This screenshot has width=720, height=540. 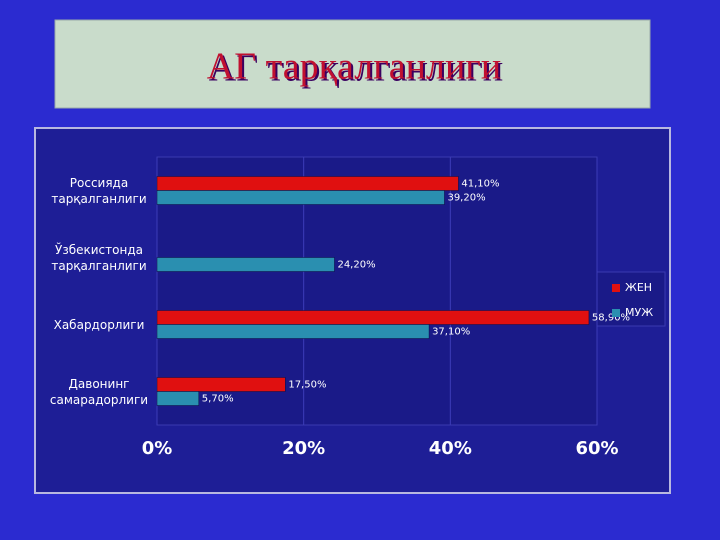 I want to click on x-tick-label: 0%, so click(x=157, y=448).